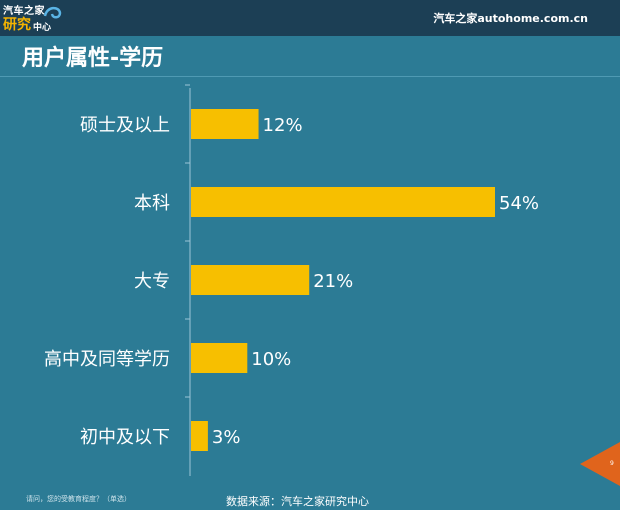  Describe the element at coordinates (125, 437) in the screenshot. I see `category-label: 初中及以下` at that location.